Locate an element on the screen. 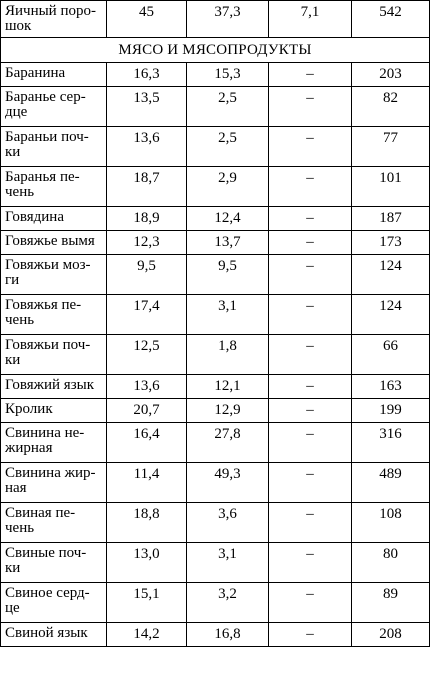 The image size is (430, 678). calories-cell: 173 is located at coordinates (390, 242).